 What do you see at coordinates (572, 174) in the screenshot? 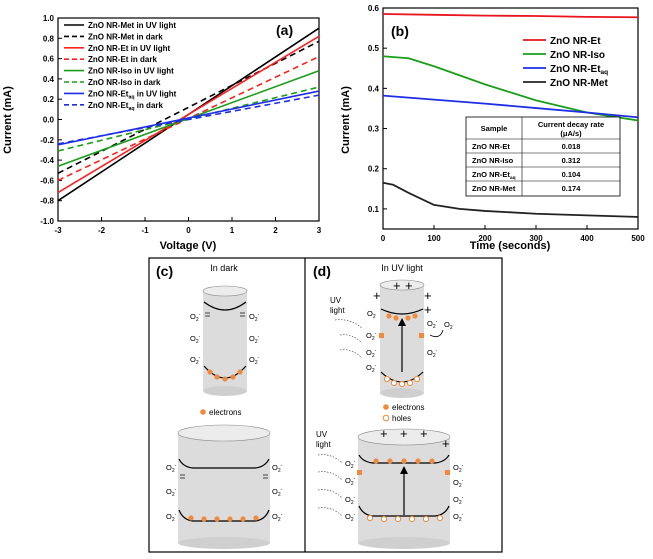
I see `table-cell-rate: 0.104` at bounding box center [572, 174].